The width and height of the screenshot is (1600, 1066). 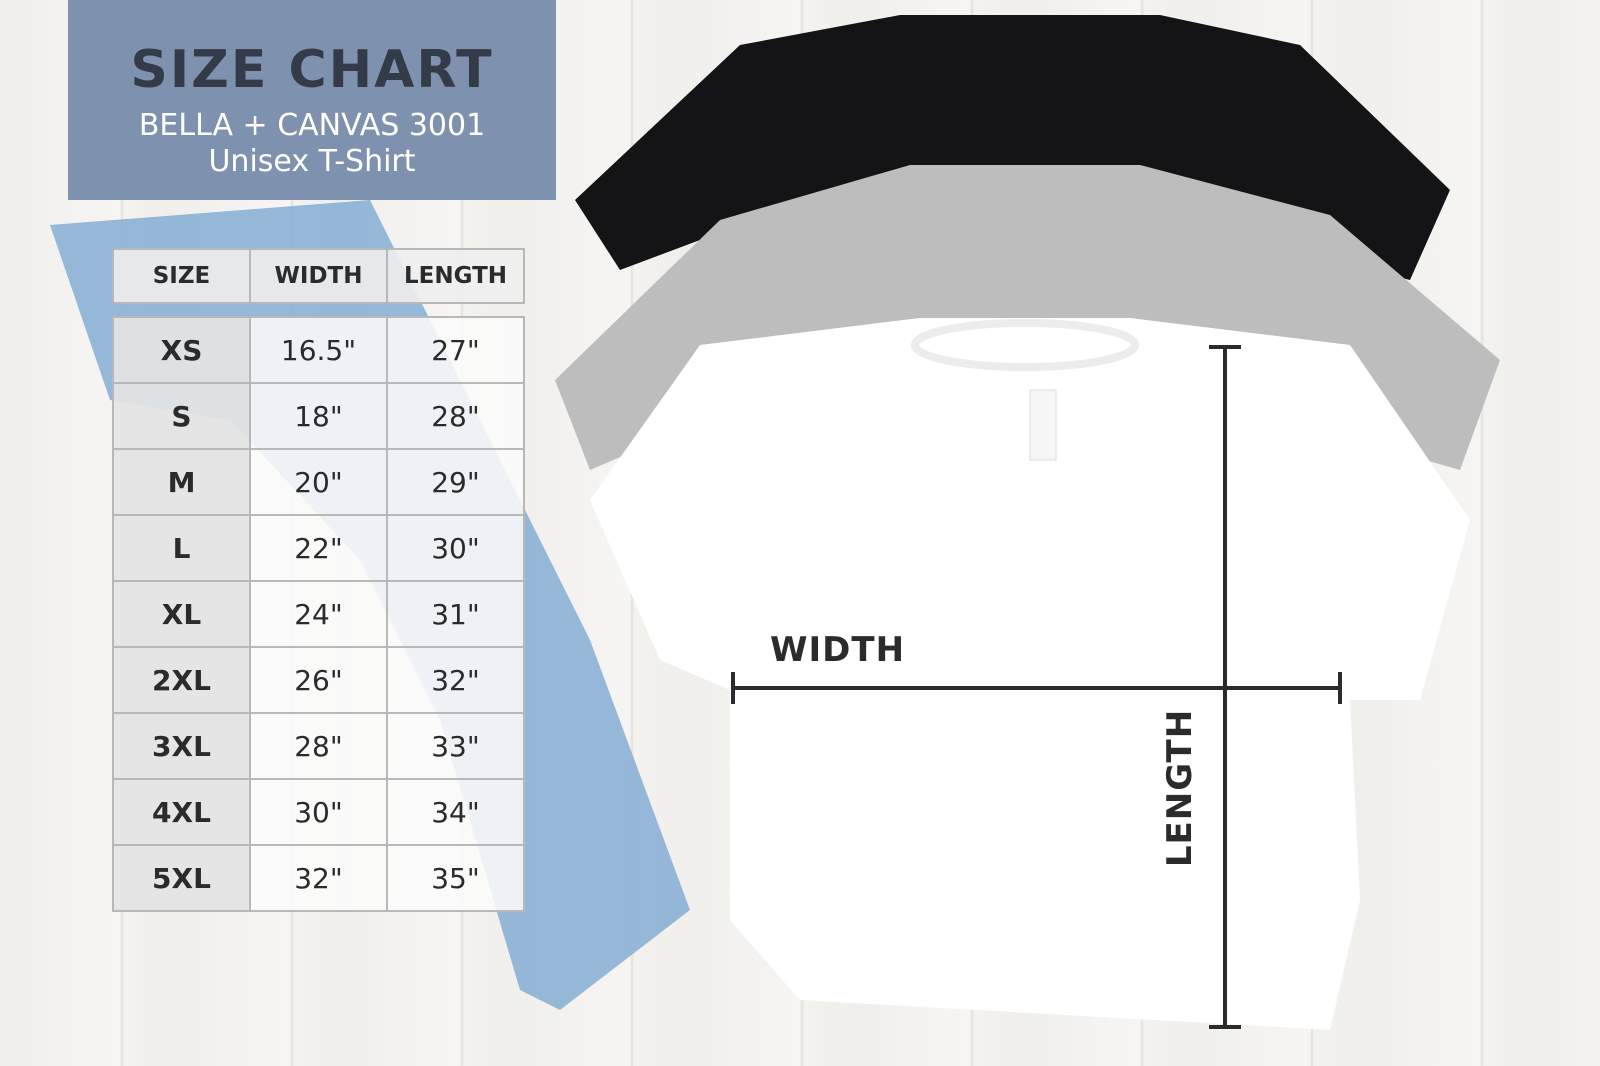 I want to click on table-row: M 20" 29", so click(x=318, y=482).